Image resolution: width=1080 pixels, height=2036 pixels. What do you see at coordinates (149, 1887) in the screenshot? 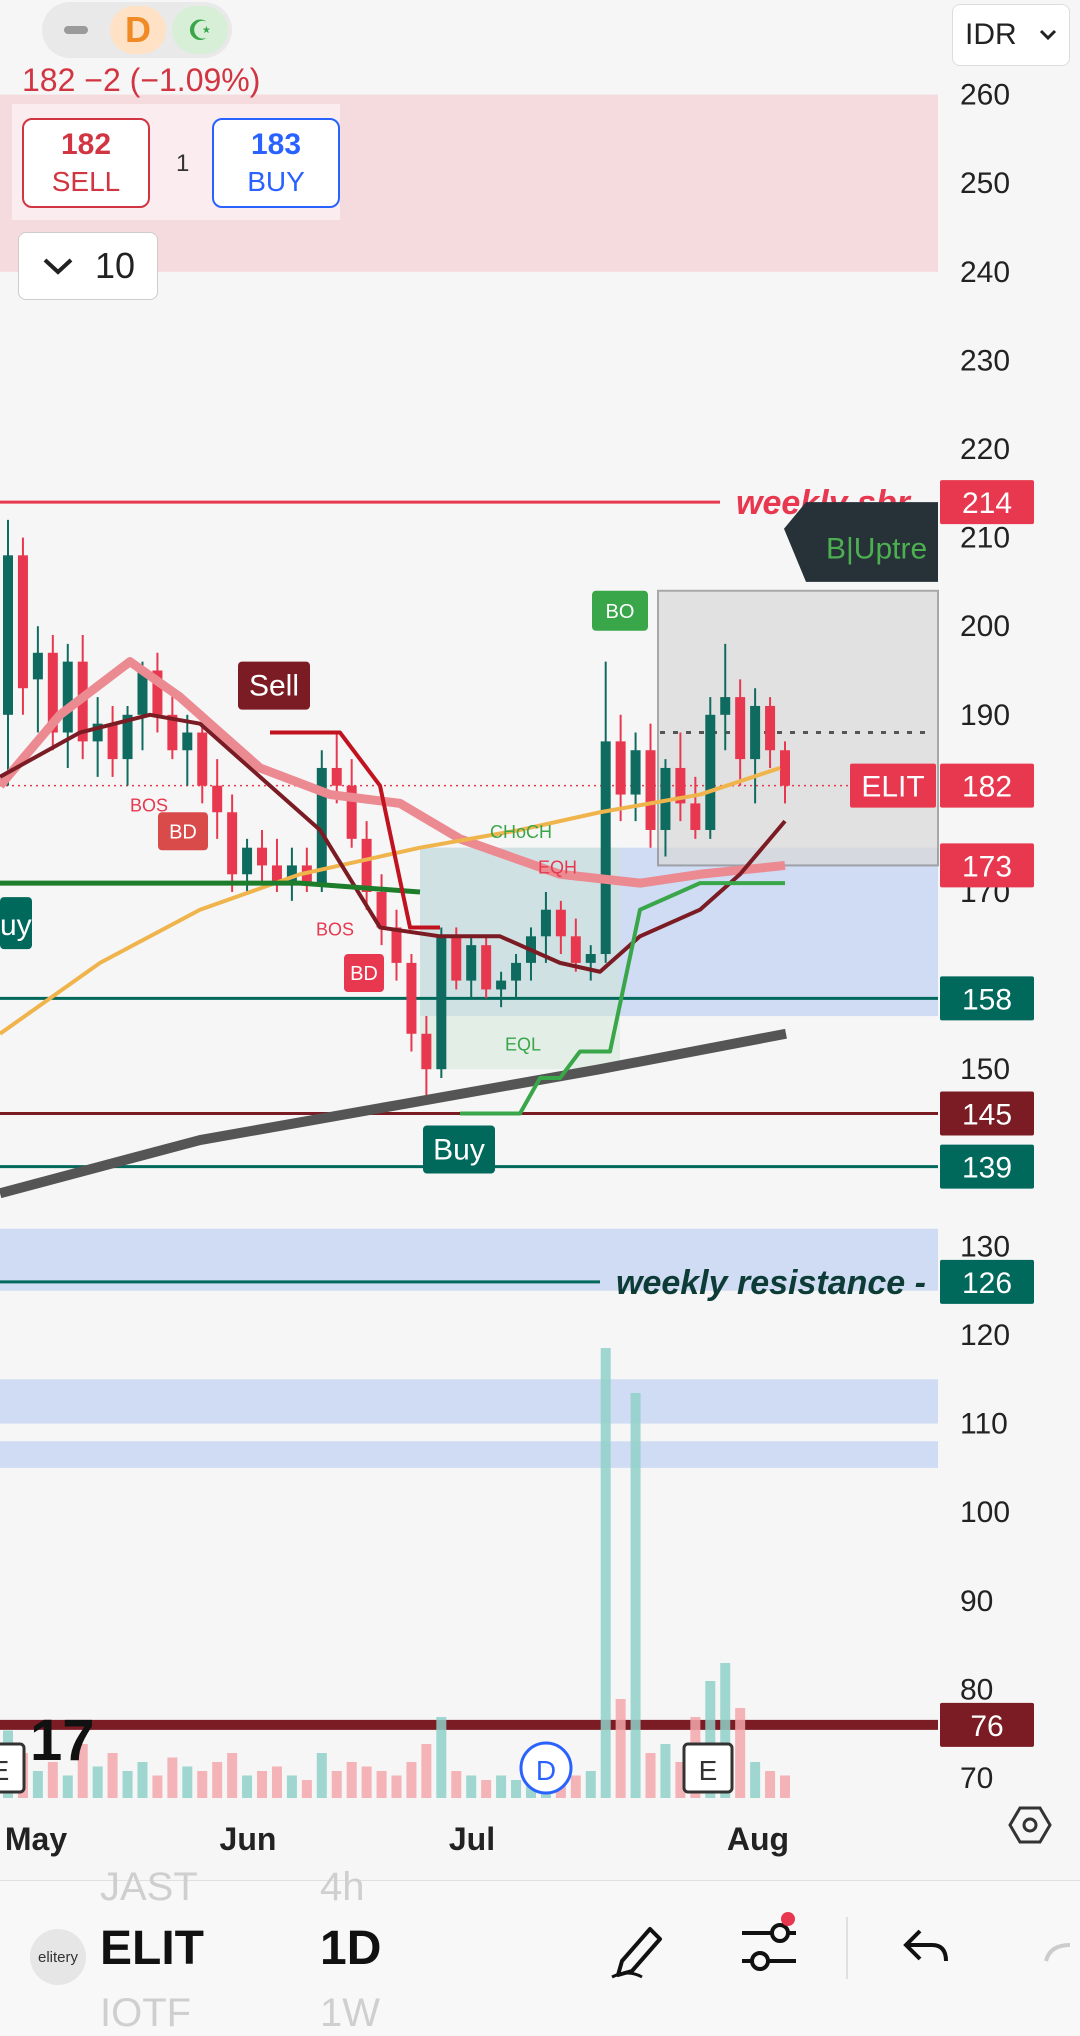
I see `symbol-prev: JAST` at bounding box center [149, 1887].